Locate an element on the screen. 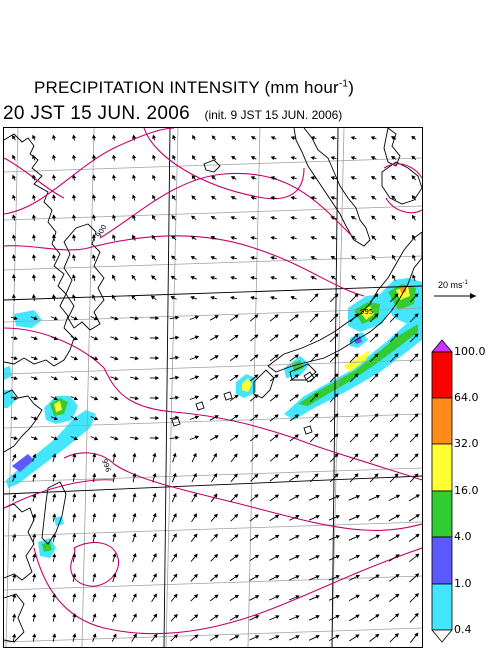  valid-time: 20 JST 15 JUN. 2006 is located at coordinates (97, 113).